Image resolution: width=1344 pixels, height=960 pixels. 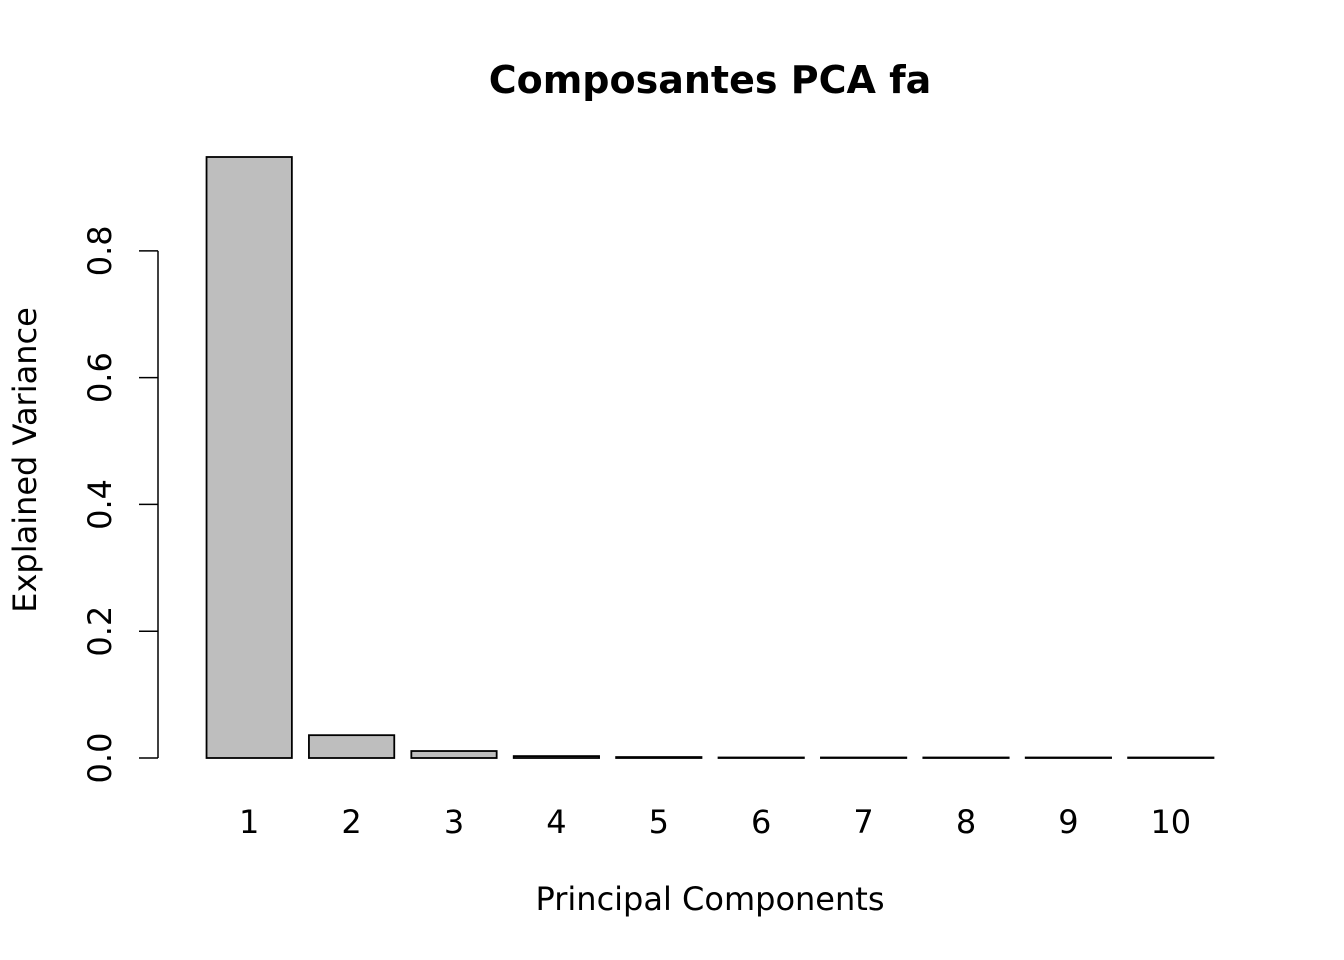 What do you see at coordinates (966, 822) in the screenshot?
I see `x-tick-label: 8` at bounding box center [966, 822].